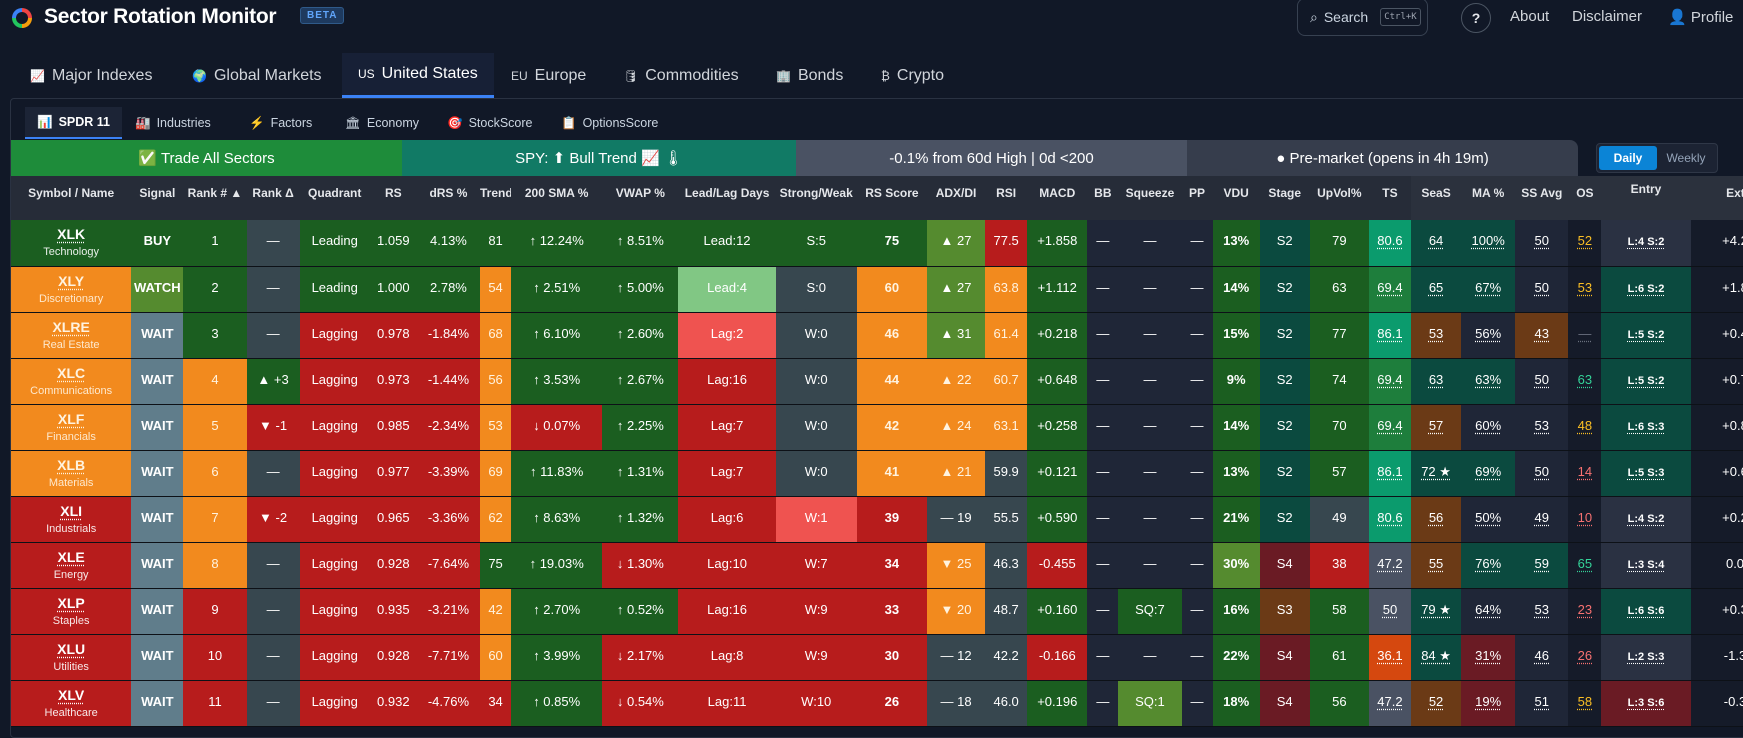  I want to click on symbol-ticker: XLU, so click(71, 648).